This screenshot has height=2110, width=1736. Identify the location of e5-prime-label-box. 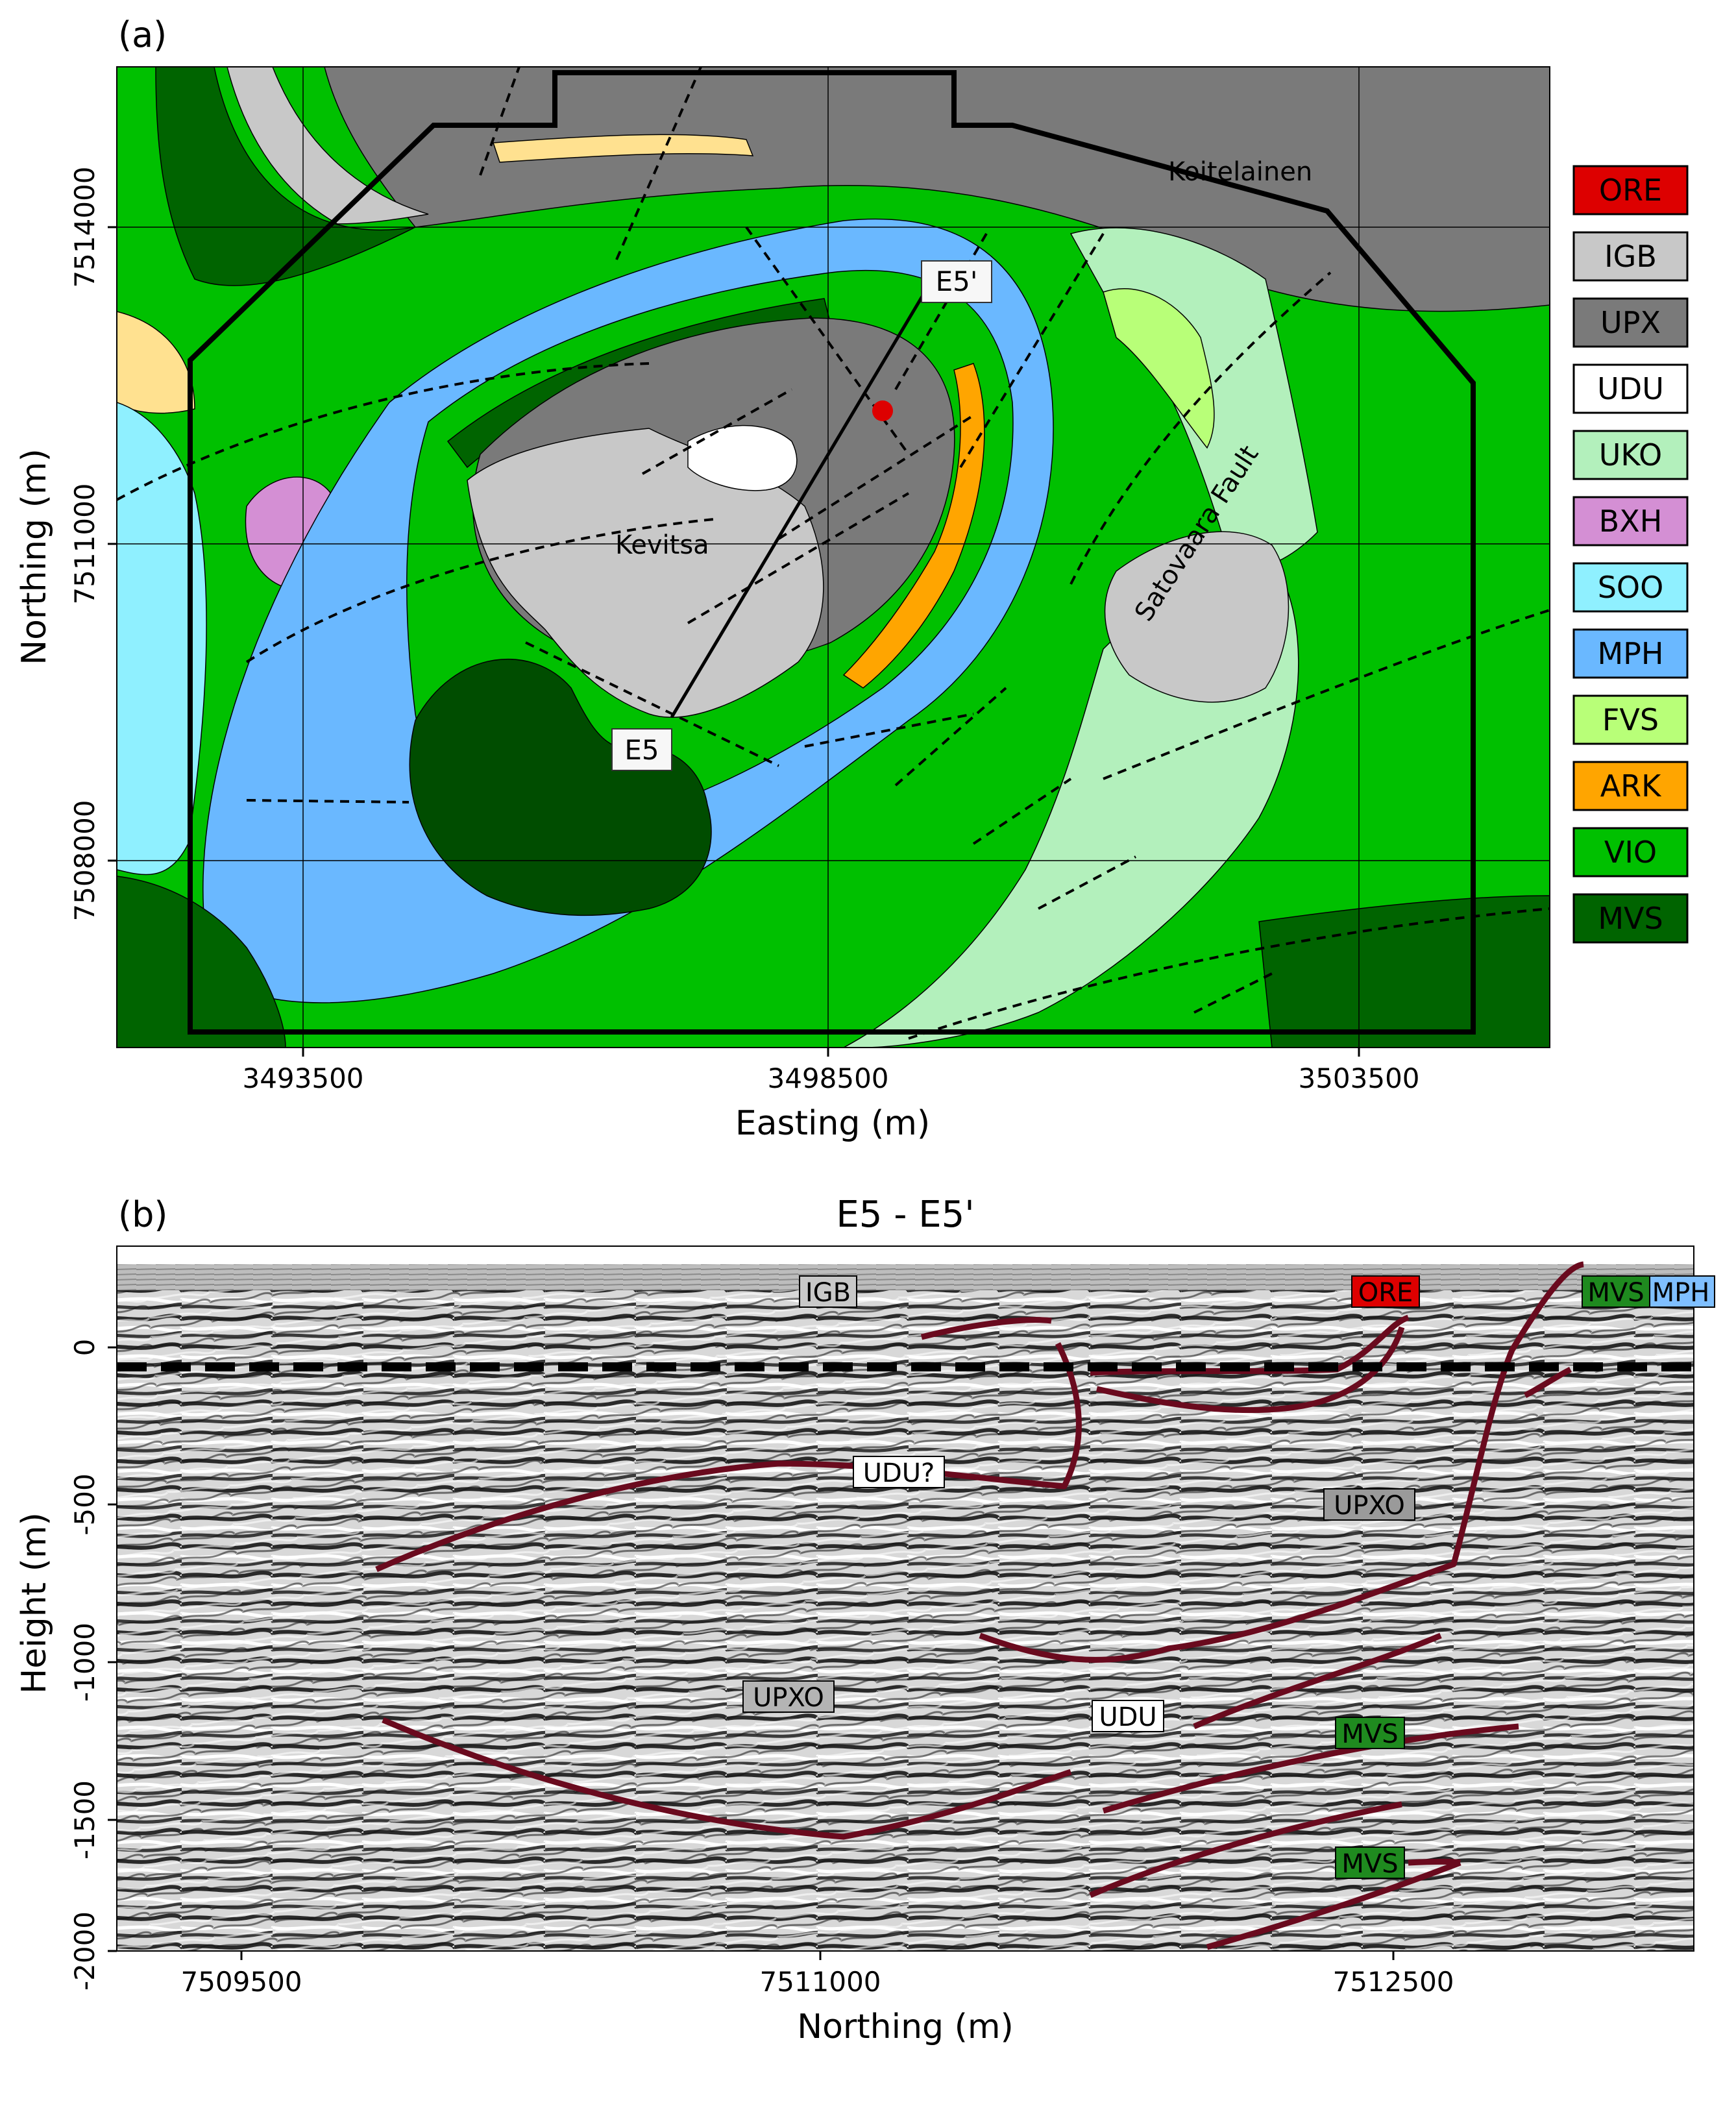
(956, 281).